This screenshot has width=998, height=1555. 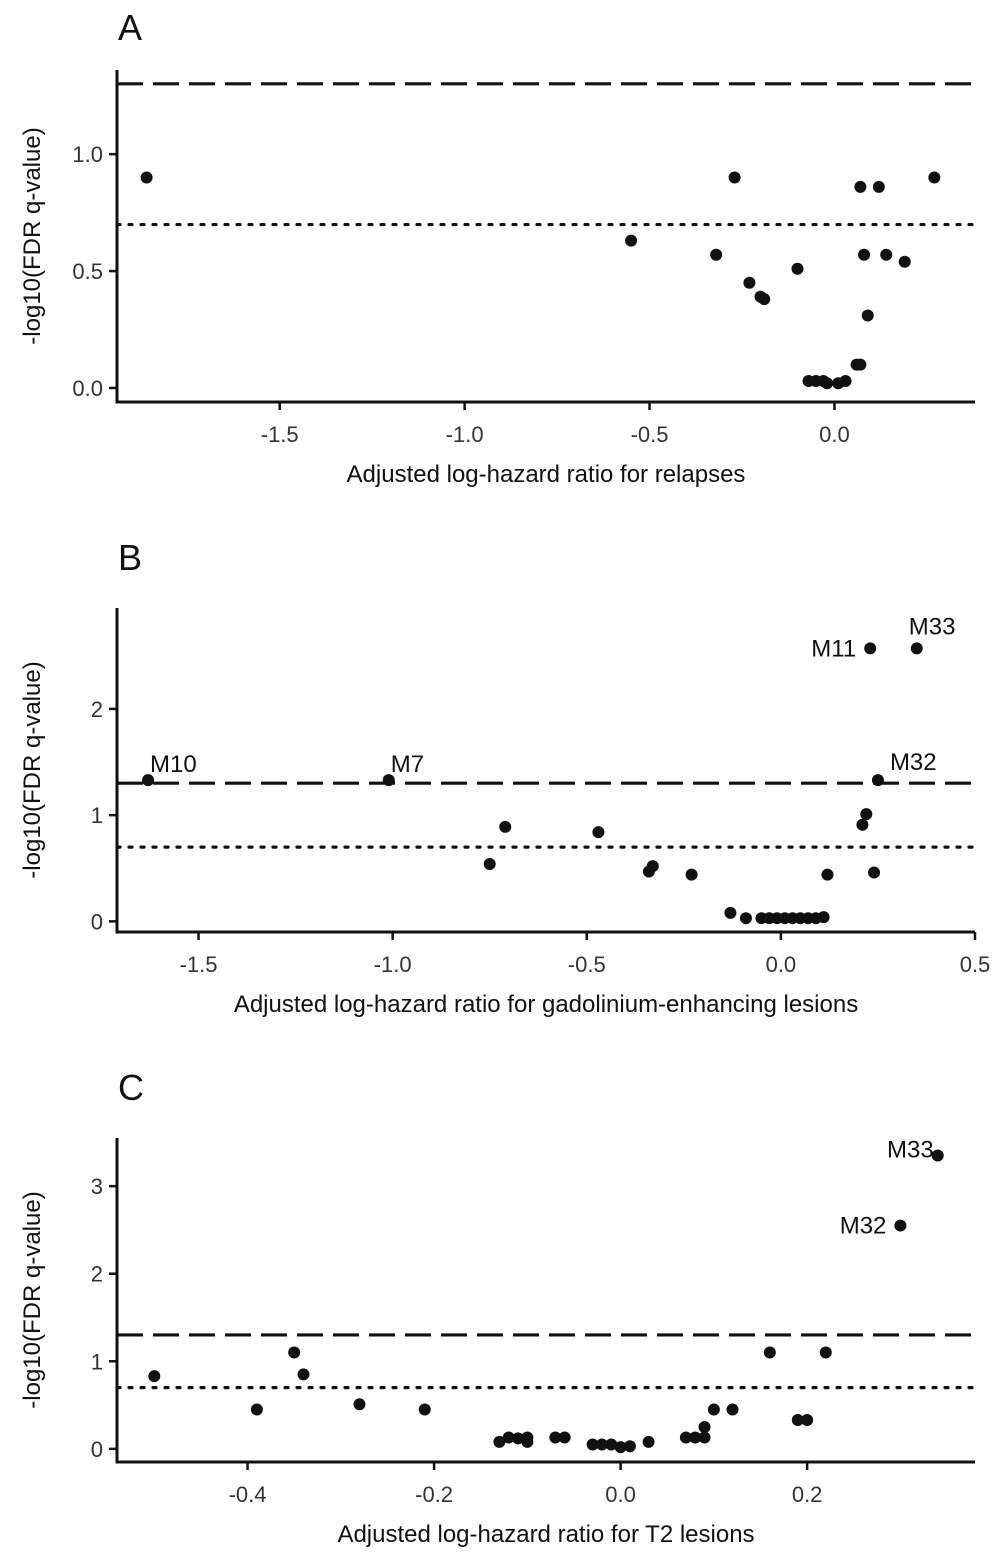 I want to click on panel-label: C, so click(x=131, y=1087).